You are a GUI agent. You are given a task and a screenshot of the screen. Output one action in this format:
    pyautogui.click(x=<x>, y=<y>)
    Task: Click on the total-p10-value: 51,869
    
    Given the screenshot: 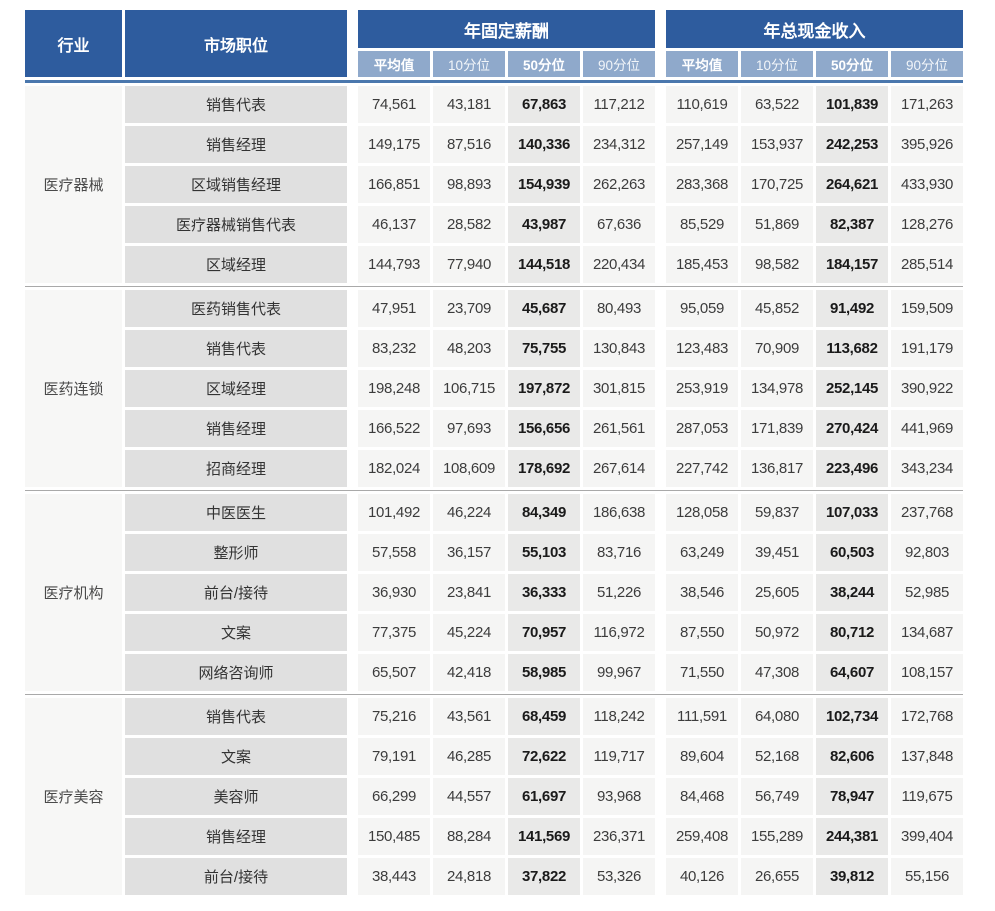 What is the action you would take?
    pyautogui.click(x=777, y=224)
    